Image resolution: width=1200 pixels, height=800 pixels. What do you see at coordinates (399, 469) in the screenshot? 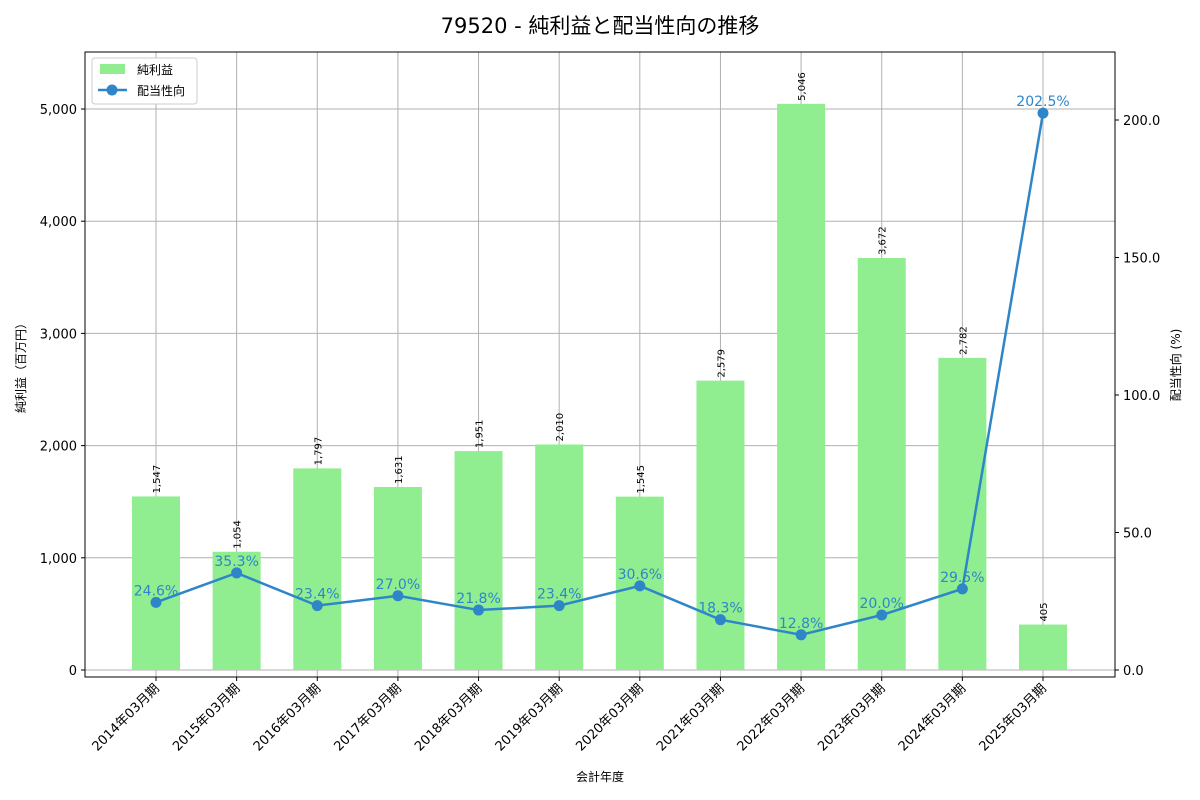
I see `bar-value-label: 1,631` at bounding box center [399, 469].